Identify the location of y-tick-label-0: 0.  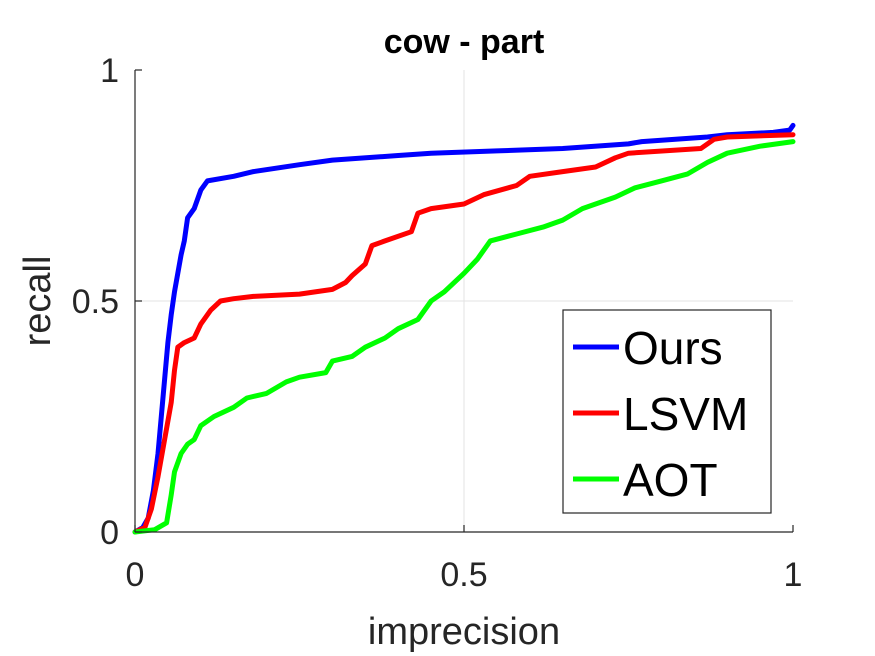
(109, 533).